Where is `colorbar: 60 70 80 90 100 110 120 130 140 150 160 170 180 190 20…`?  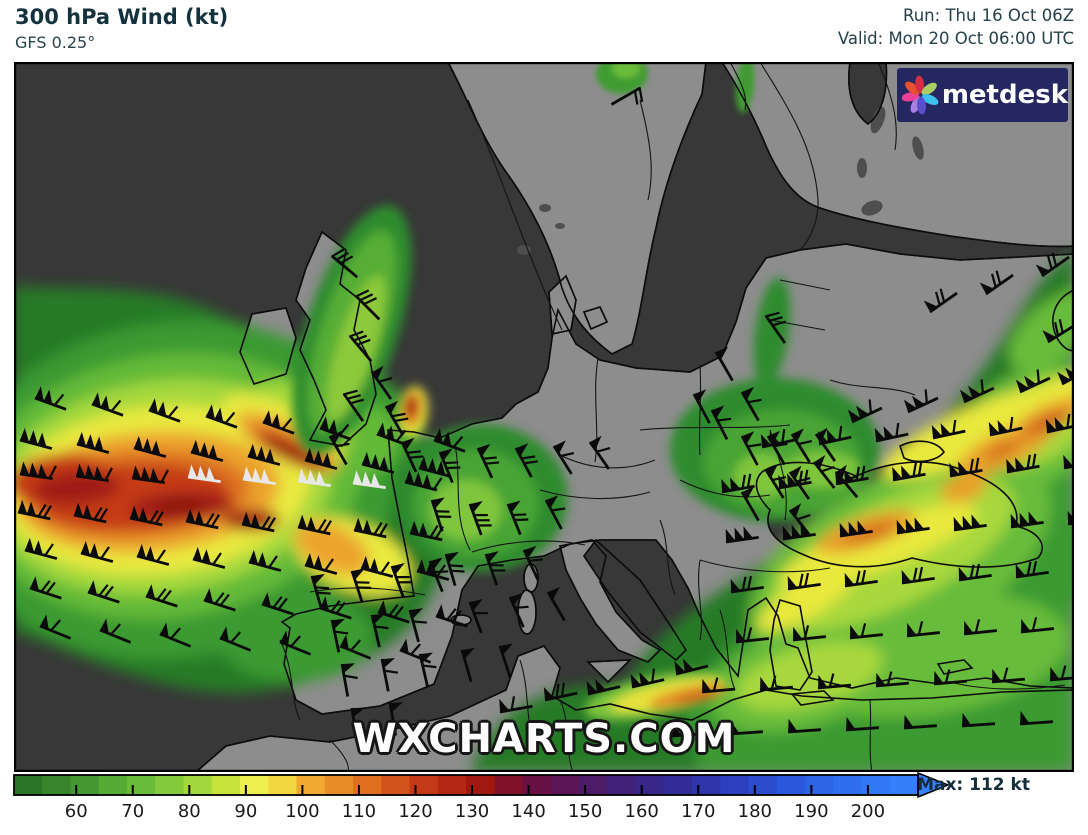 colorbar: 60 70 80 90 100 110 120 130 140 150 160 170 180 190 20… is located at coordinates (482, 796).